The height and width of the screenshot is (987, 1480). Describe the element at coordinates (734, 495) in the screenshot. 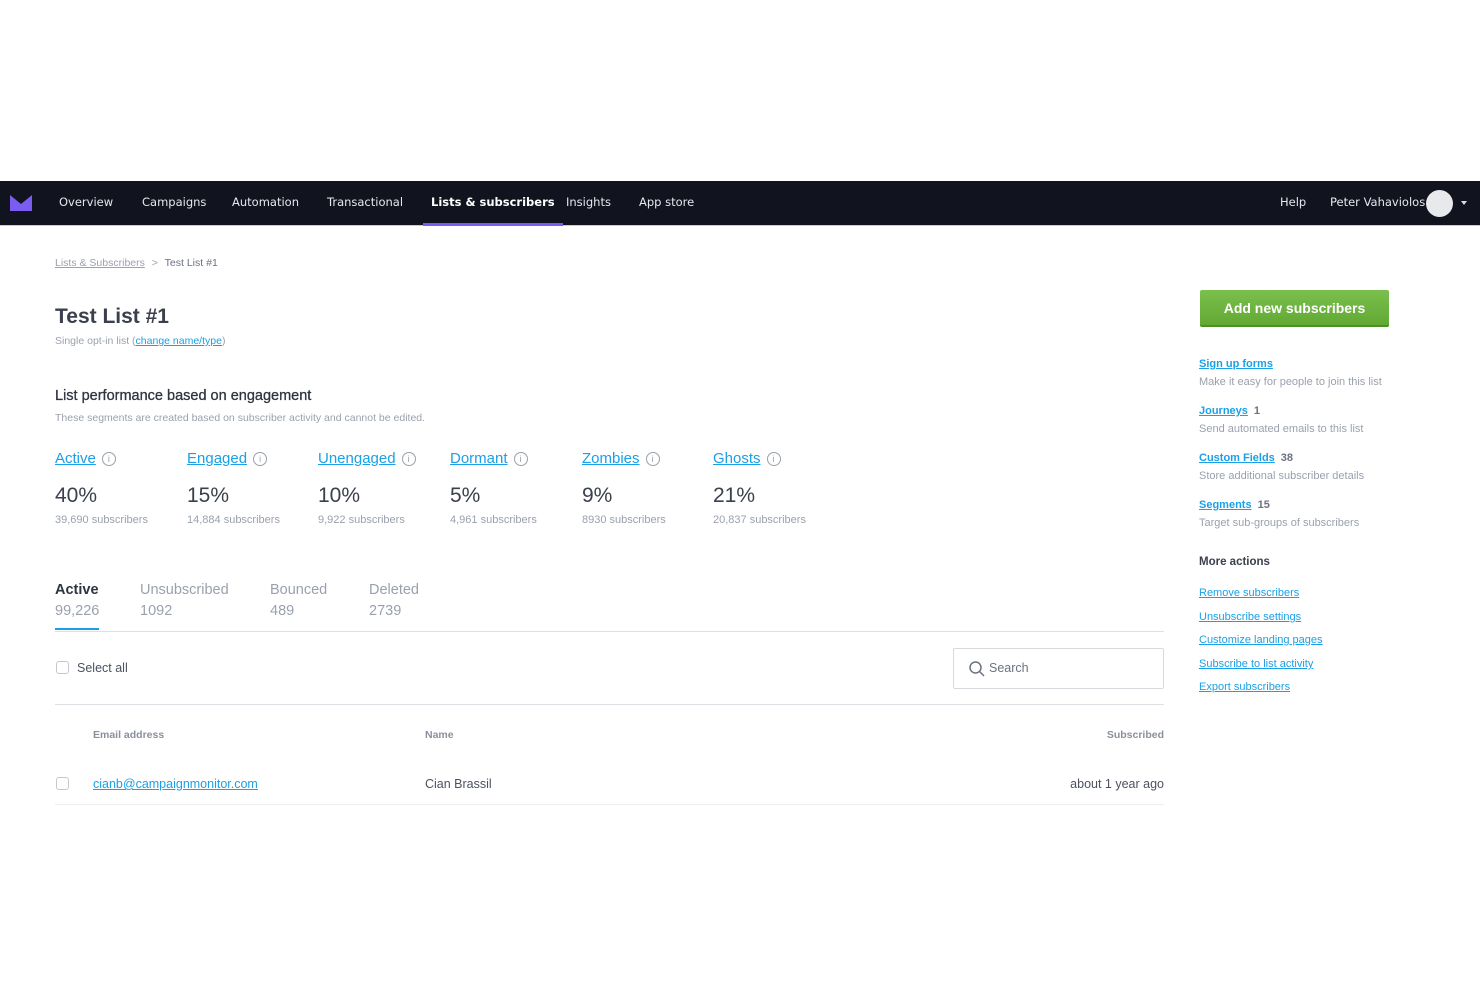

I see `segment-percent: 21%` at that location.